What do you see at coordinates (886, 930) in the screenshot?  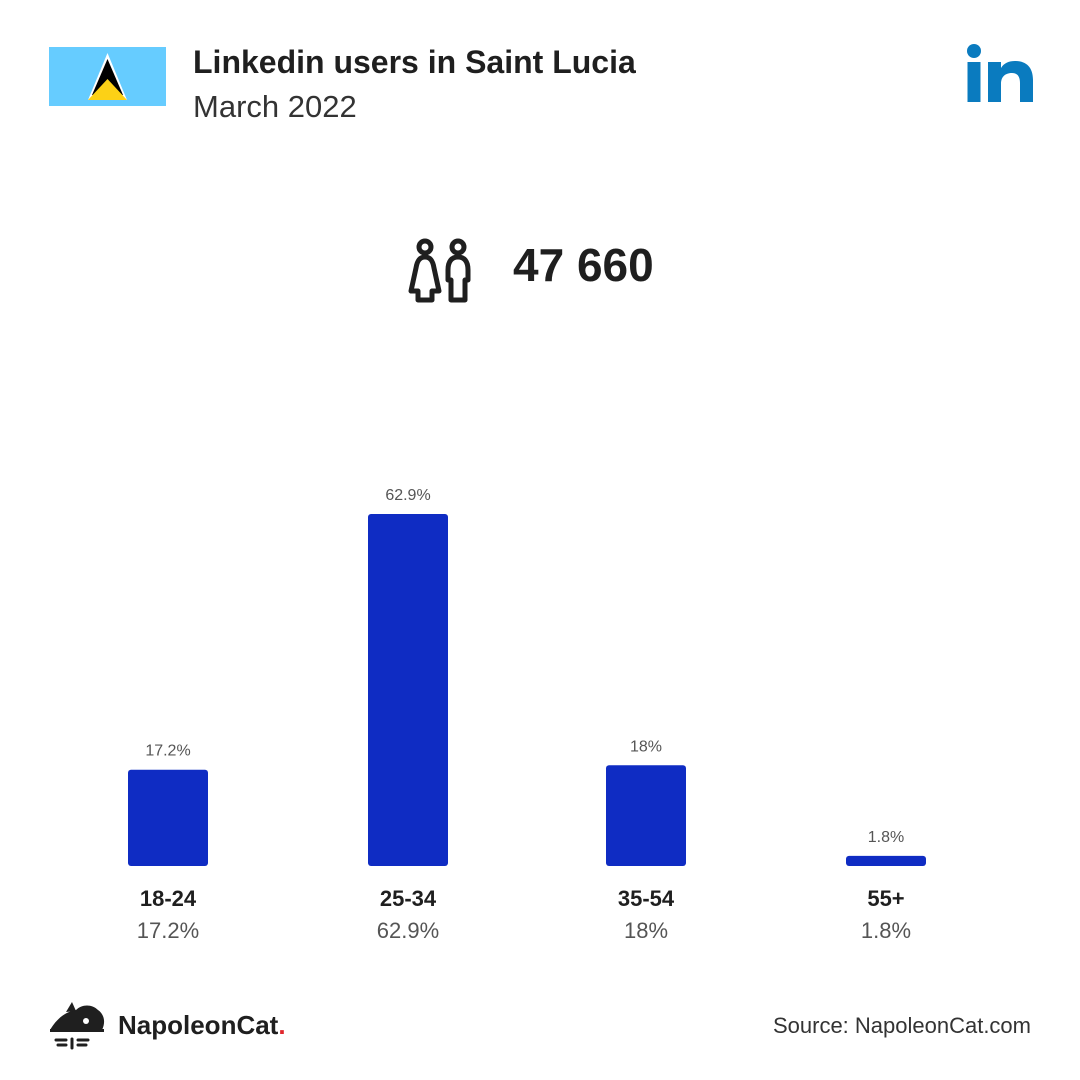 I see `category-value-label: 1.8%` at bounding box center [886, 930].